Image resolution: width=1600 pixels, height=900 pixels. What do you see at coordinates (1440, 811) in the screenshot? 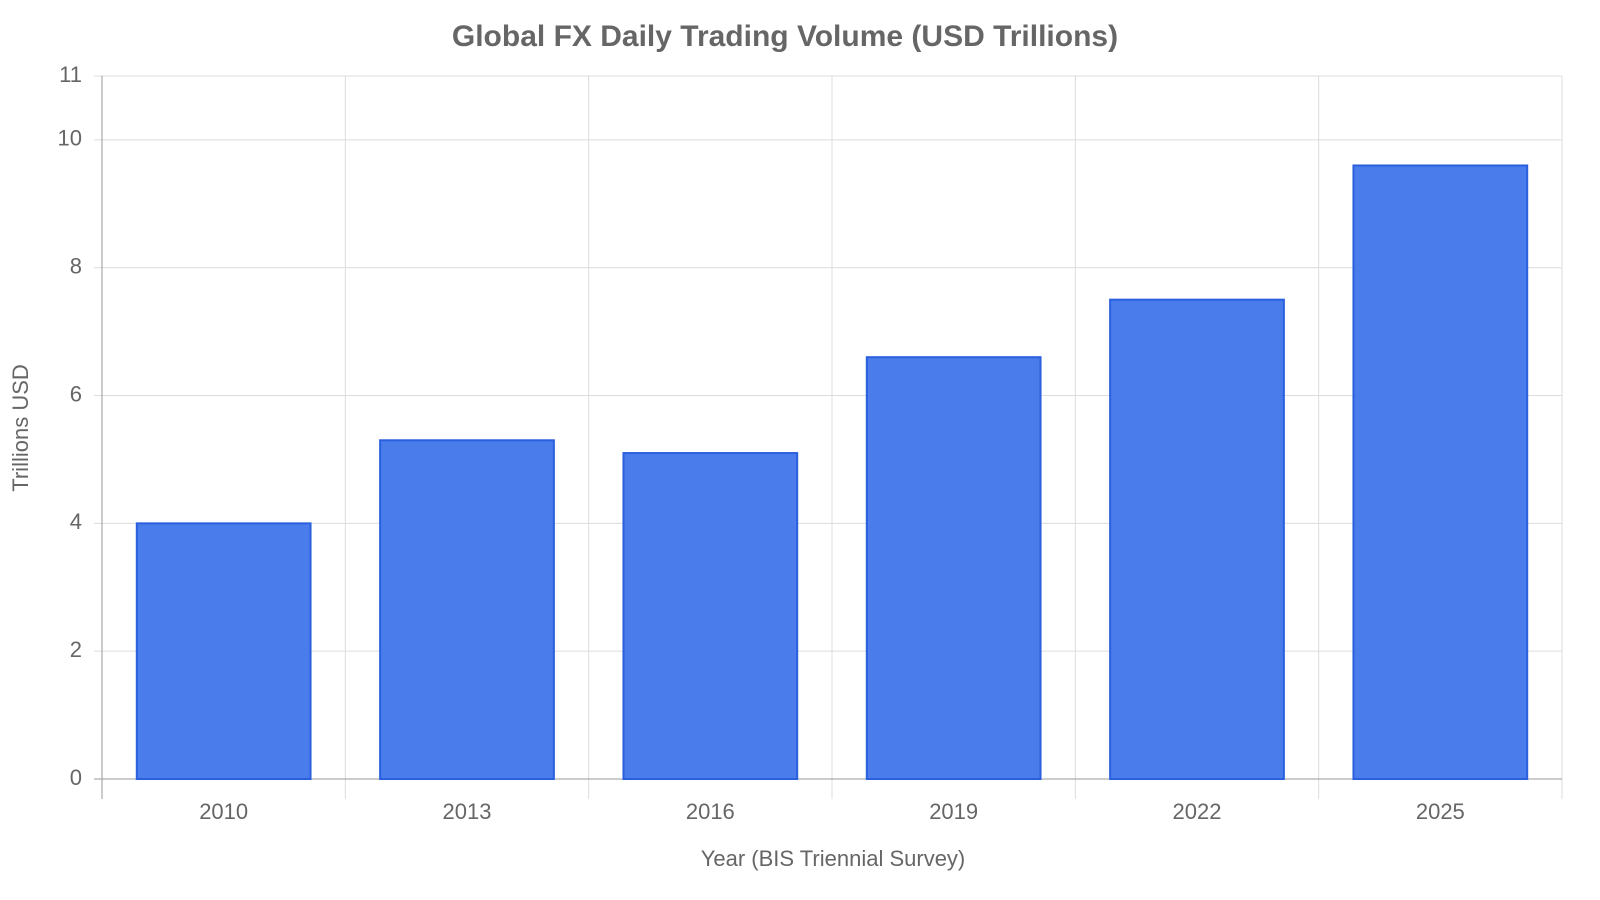
I see `x-tick-label: 2025` at bounding box center [1440, 811].